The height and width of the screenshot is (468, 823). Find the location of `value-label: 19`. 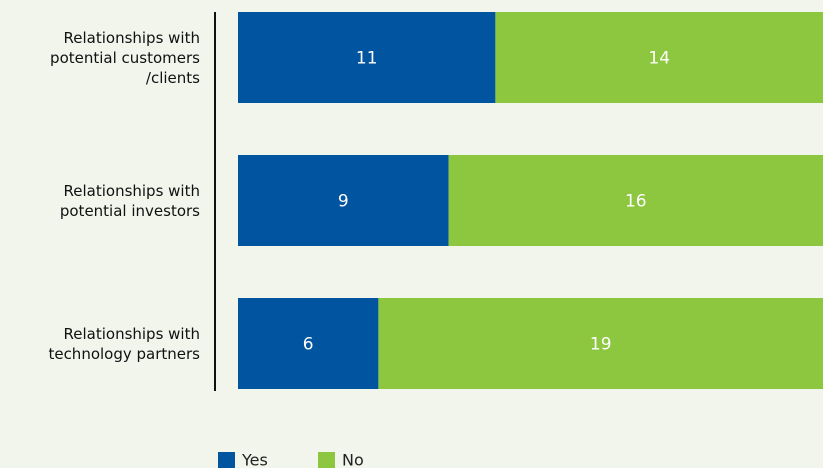

value-label: 19 is located at coordinates (601, 345).